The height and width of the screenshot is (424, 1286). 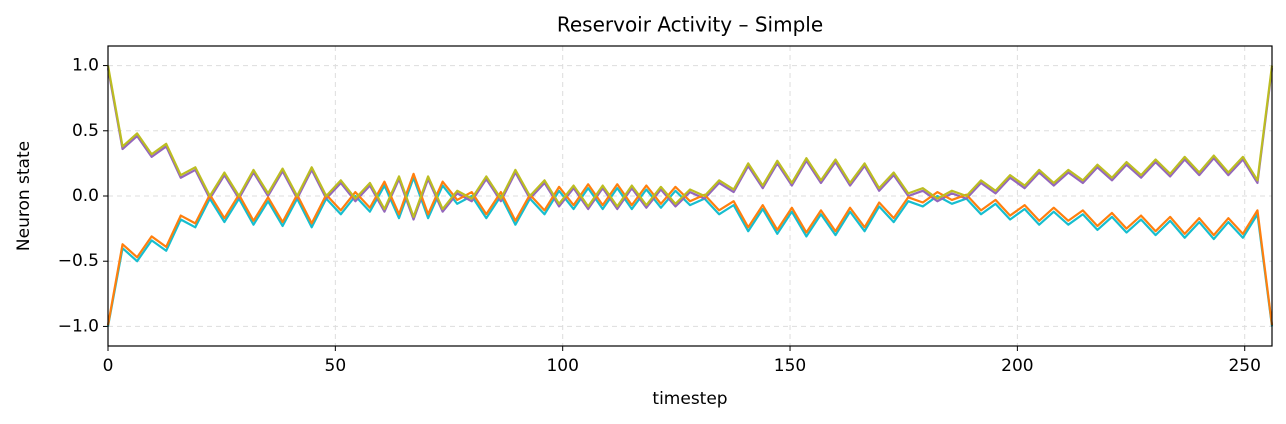 I want to click on x-tick-label: 150, so click(x=790, y=366).